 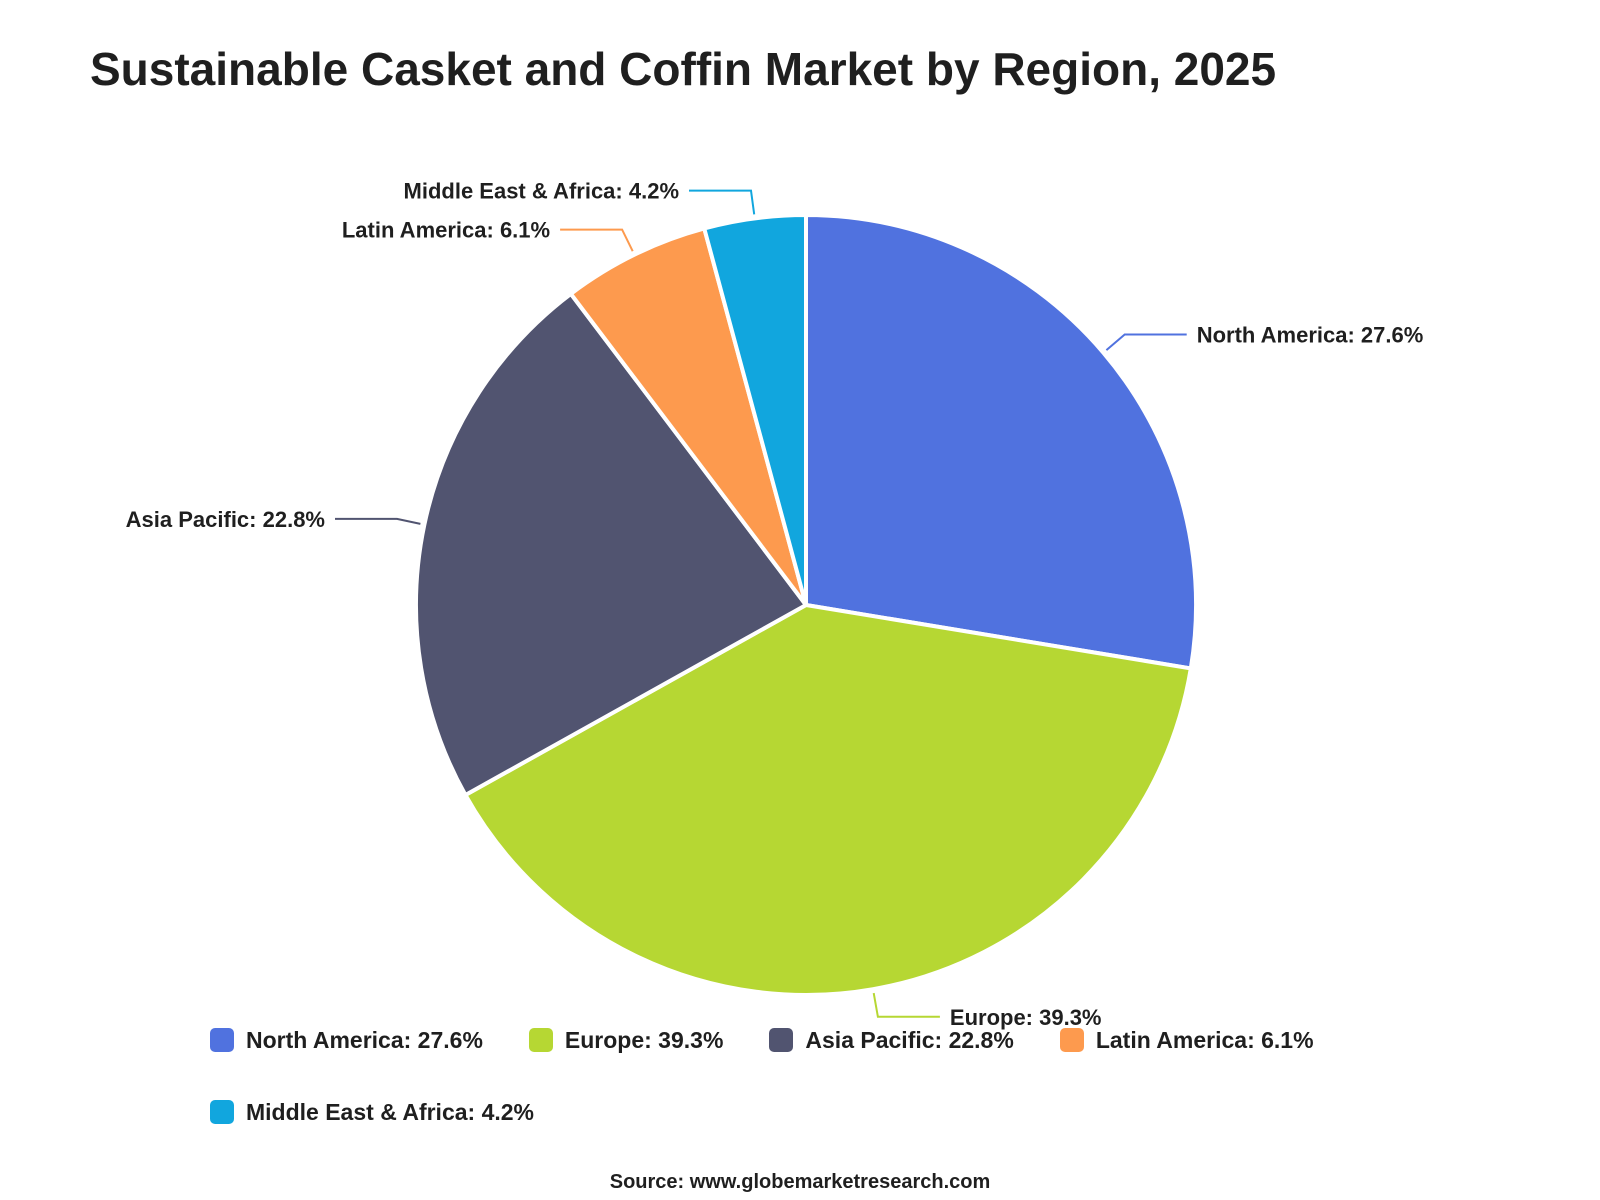 I want to click on legend-label: North America: 27.6%, so click(x=364, y=1039).